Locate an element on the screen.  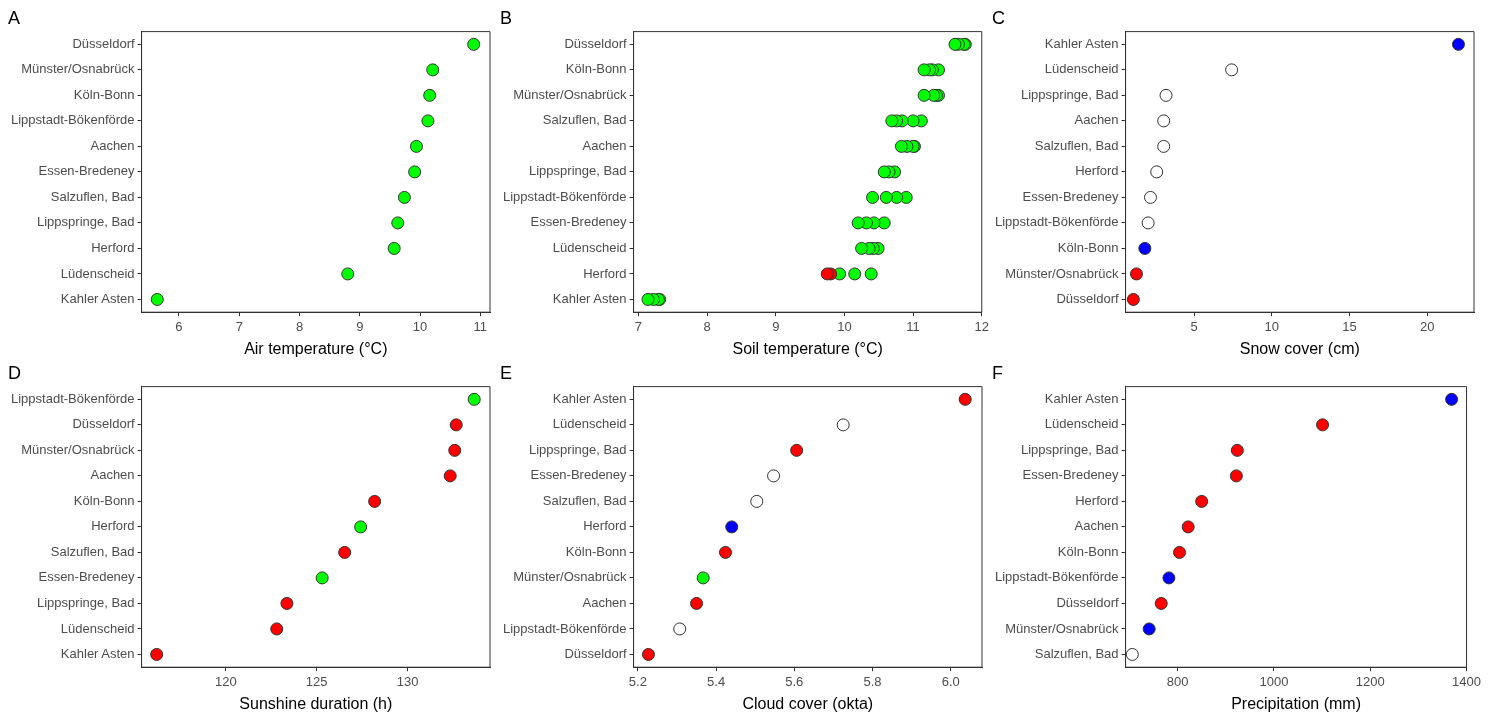
x-axis-title: Soil temperature (°C) is located at coordinates (807, 348).